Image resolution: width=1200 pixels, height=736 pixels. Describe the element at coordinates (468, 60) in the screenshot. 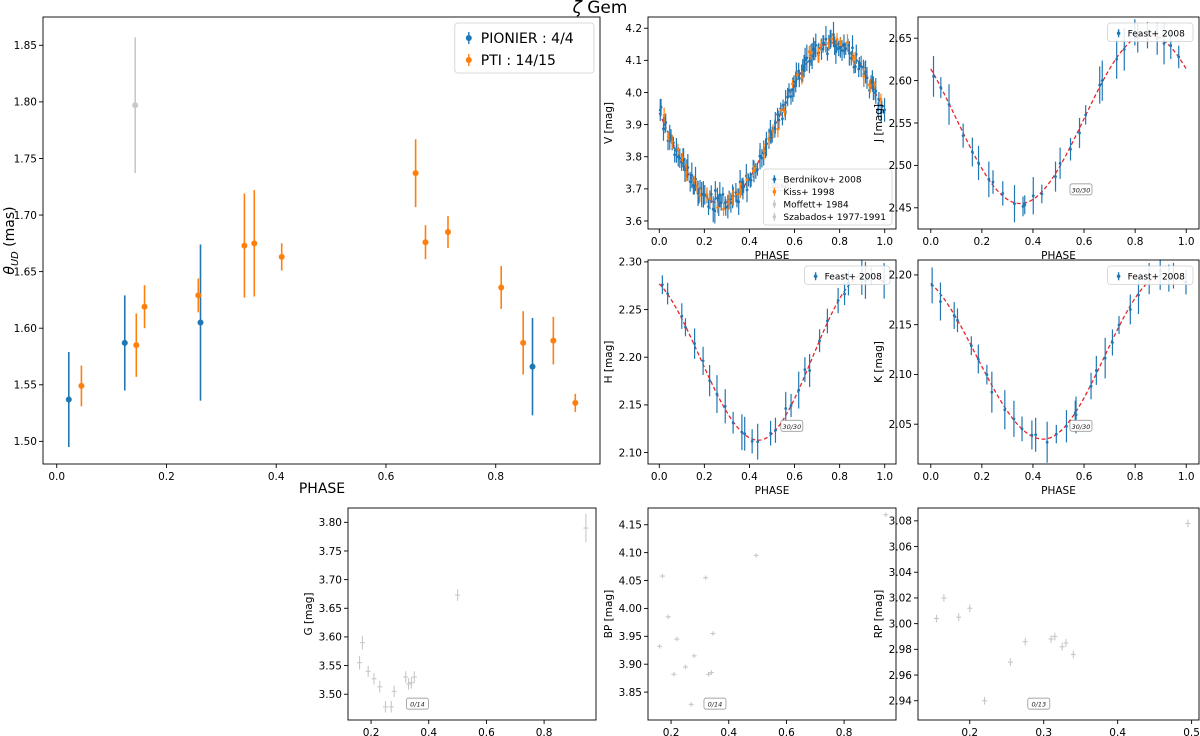

I see `legend-marker` at that location.